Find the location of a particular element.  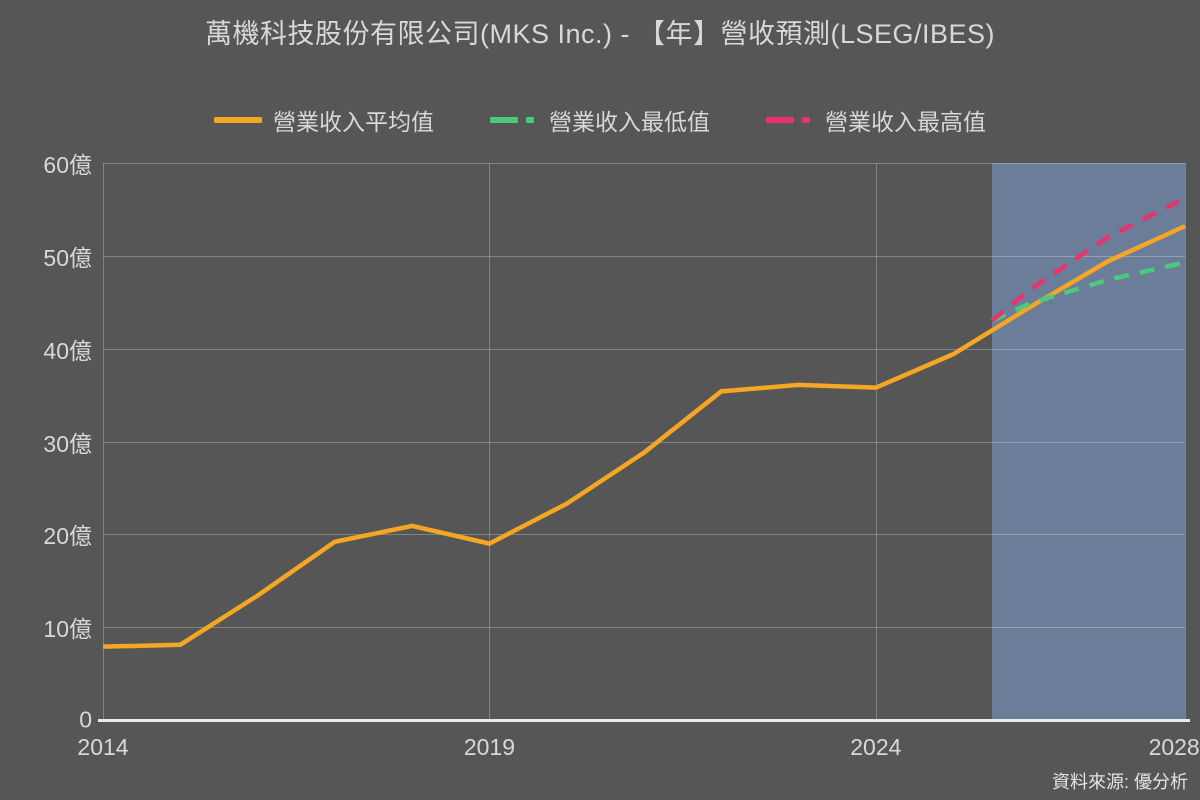

dashed-line-swatch-icon-high is located at coordinates (790, 120).